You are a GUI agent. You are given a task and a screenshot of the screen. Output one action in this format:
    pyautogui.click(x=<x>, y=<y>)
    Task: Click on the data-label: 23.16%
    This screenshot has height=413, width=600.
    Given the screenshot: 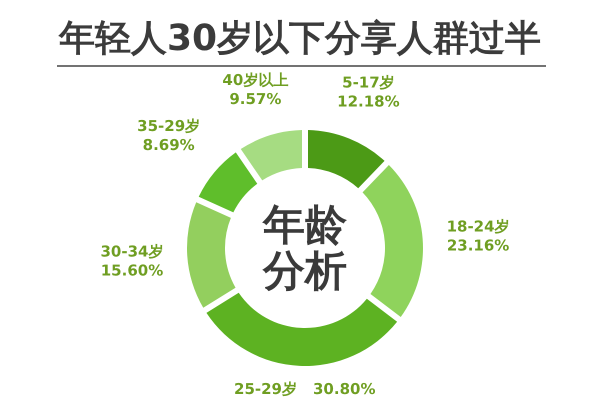 What is the action you would take?
    pyautogui.click(x=478, y=245)
    